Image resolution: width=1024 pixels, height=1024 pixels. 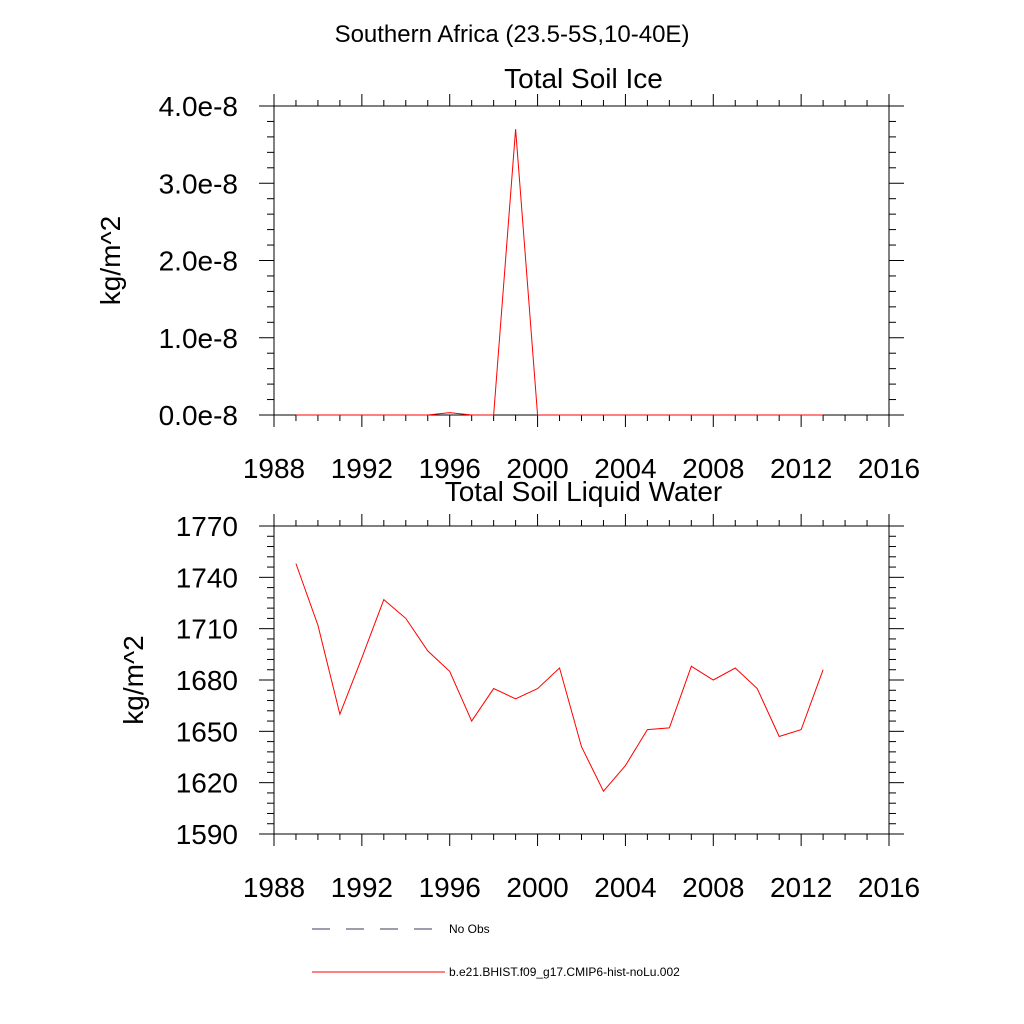 What do you see at coordinates (207, 526) in the screenshot?
I see `y-tick-label: 1770` at bounding box center [207, 526].